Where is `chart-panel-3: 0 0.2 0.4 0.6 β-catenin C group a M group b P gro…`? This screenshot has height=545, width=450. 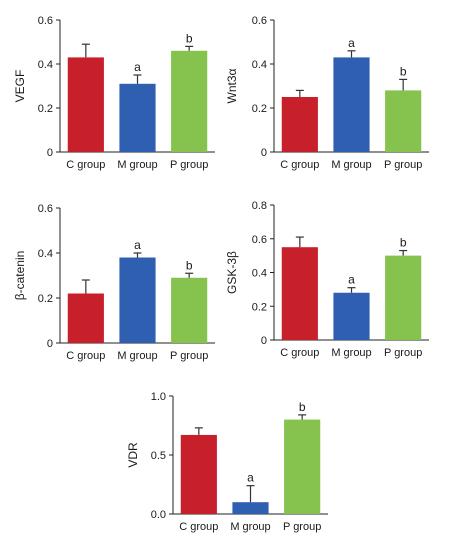
chart-panel-3: 0 0.2 0.4 0.6 β-catenin C group a M group b P gro… is located at coordinates (114, 282).